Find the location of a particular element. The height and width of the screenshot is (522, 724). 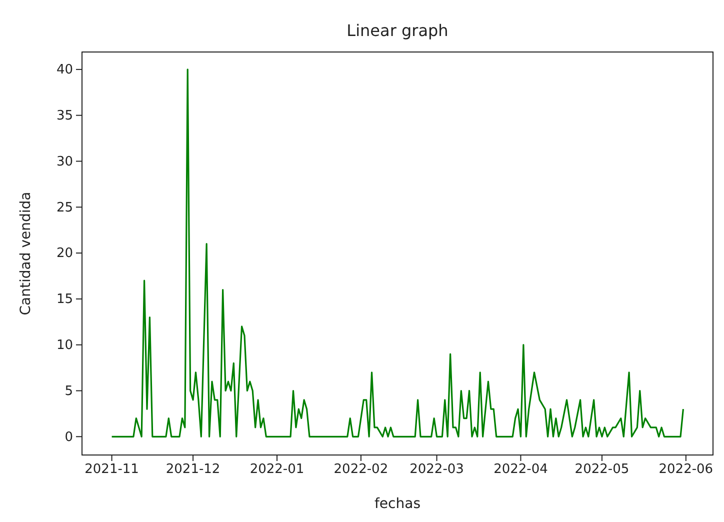

x-tick-label: 2022-06 is located at coordinates (686, 470).